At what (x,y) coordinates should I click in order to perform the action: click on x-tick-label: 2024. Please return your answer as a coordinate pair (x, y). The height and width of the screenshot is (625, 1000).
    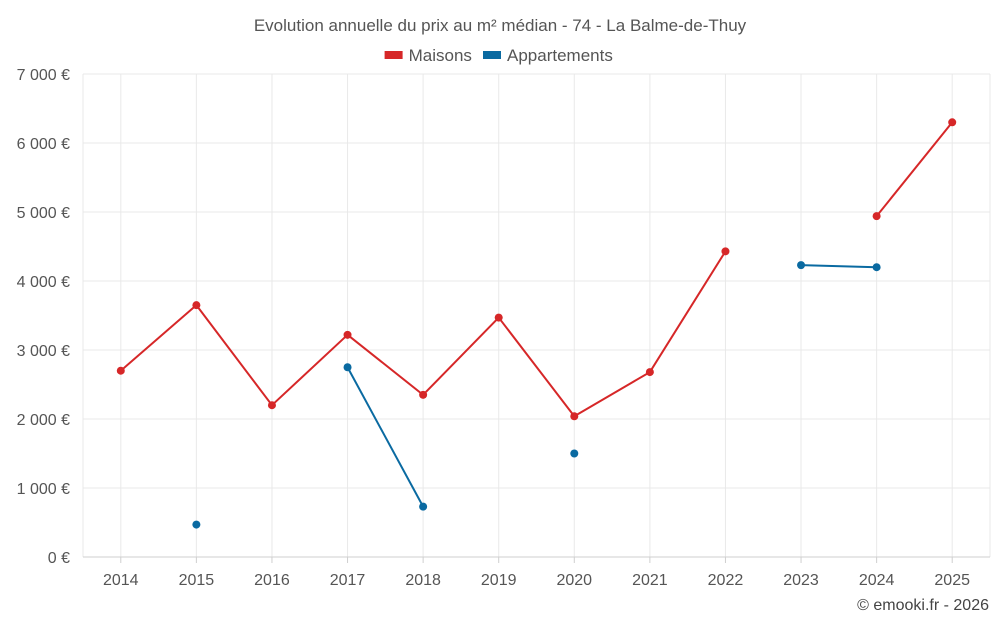
    Looking at the image, I should click on (877, 580).